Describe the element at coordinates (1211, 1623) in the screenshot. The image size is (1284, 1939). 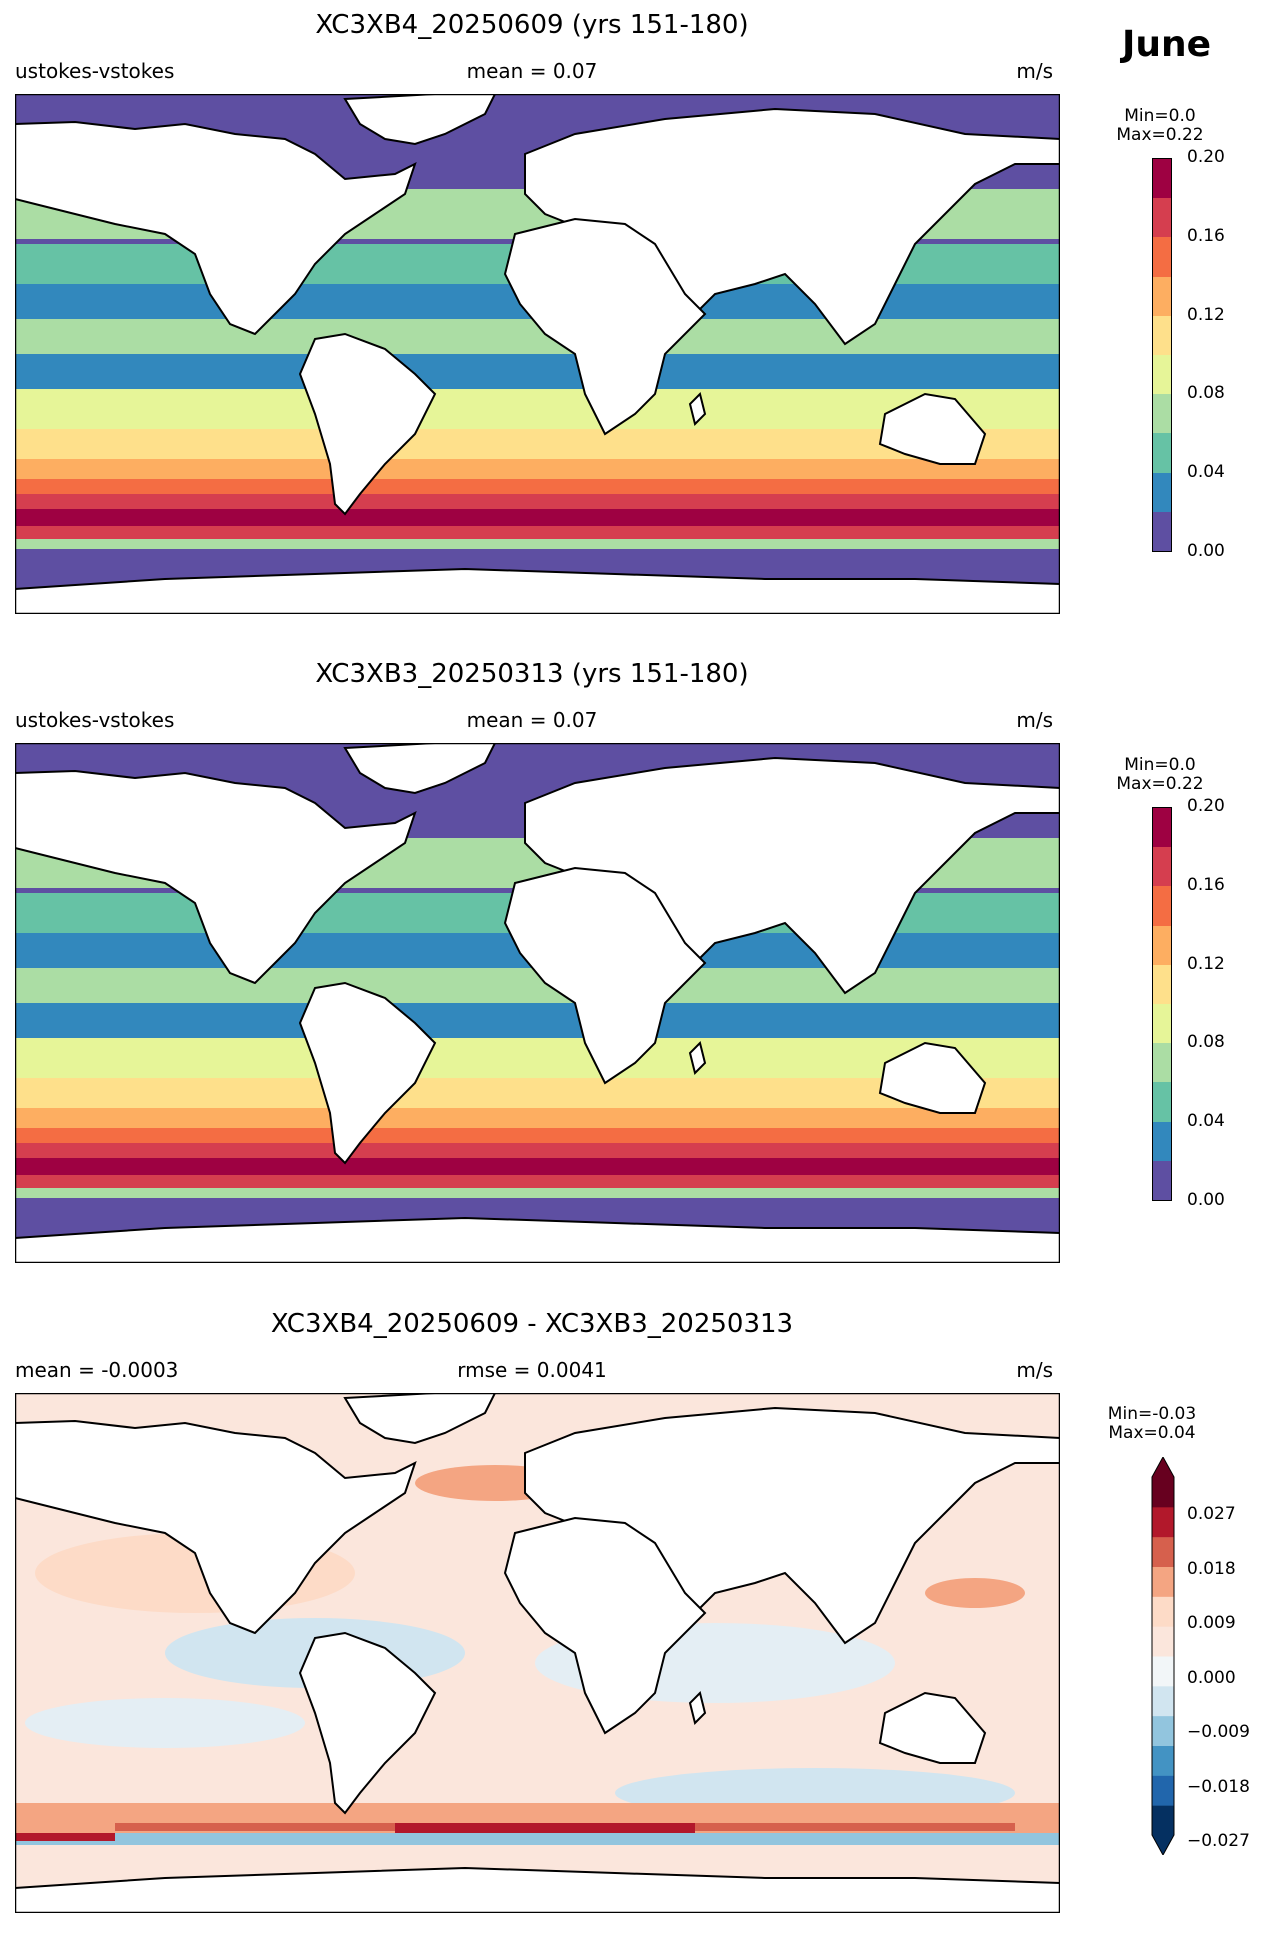
I see `colorbar-tick-label: 0.009` at that location.